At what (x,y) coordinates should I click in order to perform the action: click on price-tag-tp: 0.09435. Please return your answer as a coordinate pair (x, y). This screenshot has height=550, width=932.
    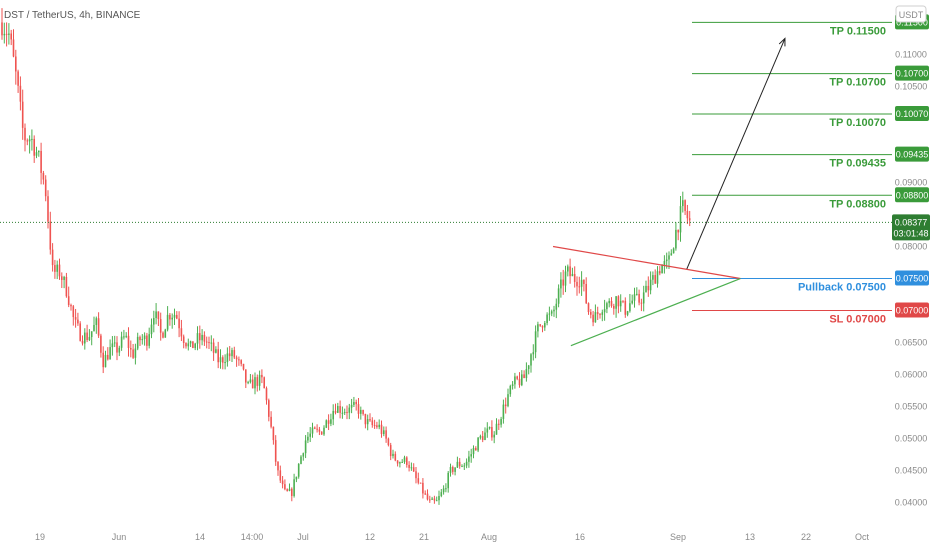
    Looking at the image, I should click on (912, 154).